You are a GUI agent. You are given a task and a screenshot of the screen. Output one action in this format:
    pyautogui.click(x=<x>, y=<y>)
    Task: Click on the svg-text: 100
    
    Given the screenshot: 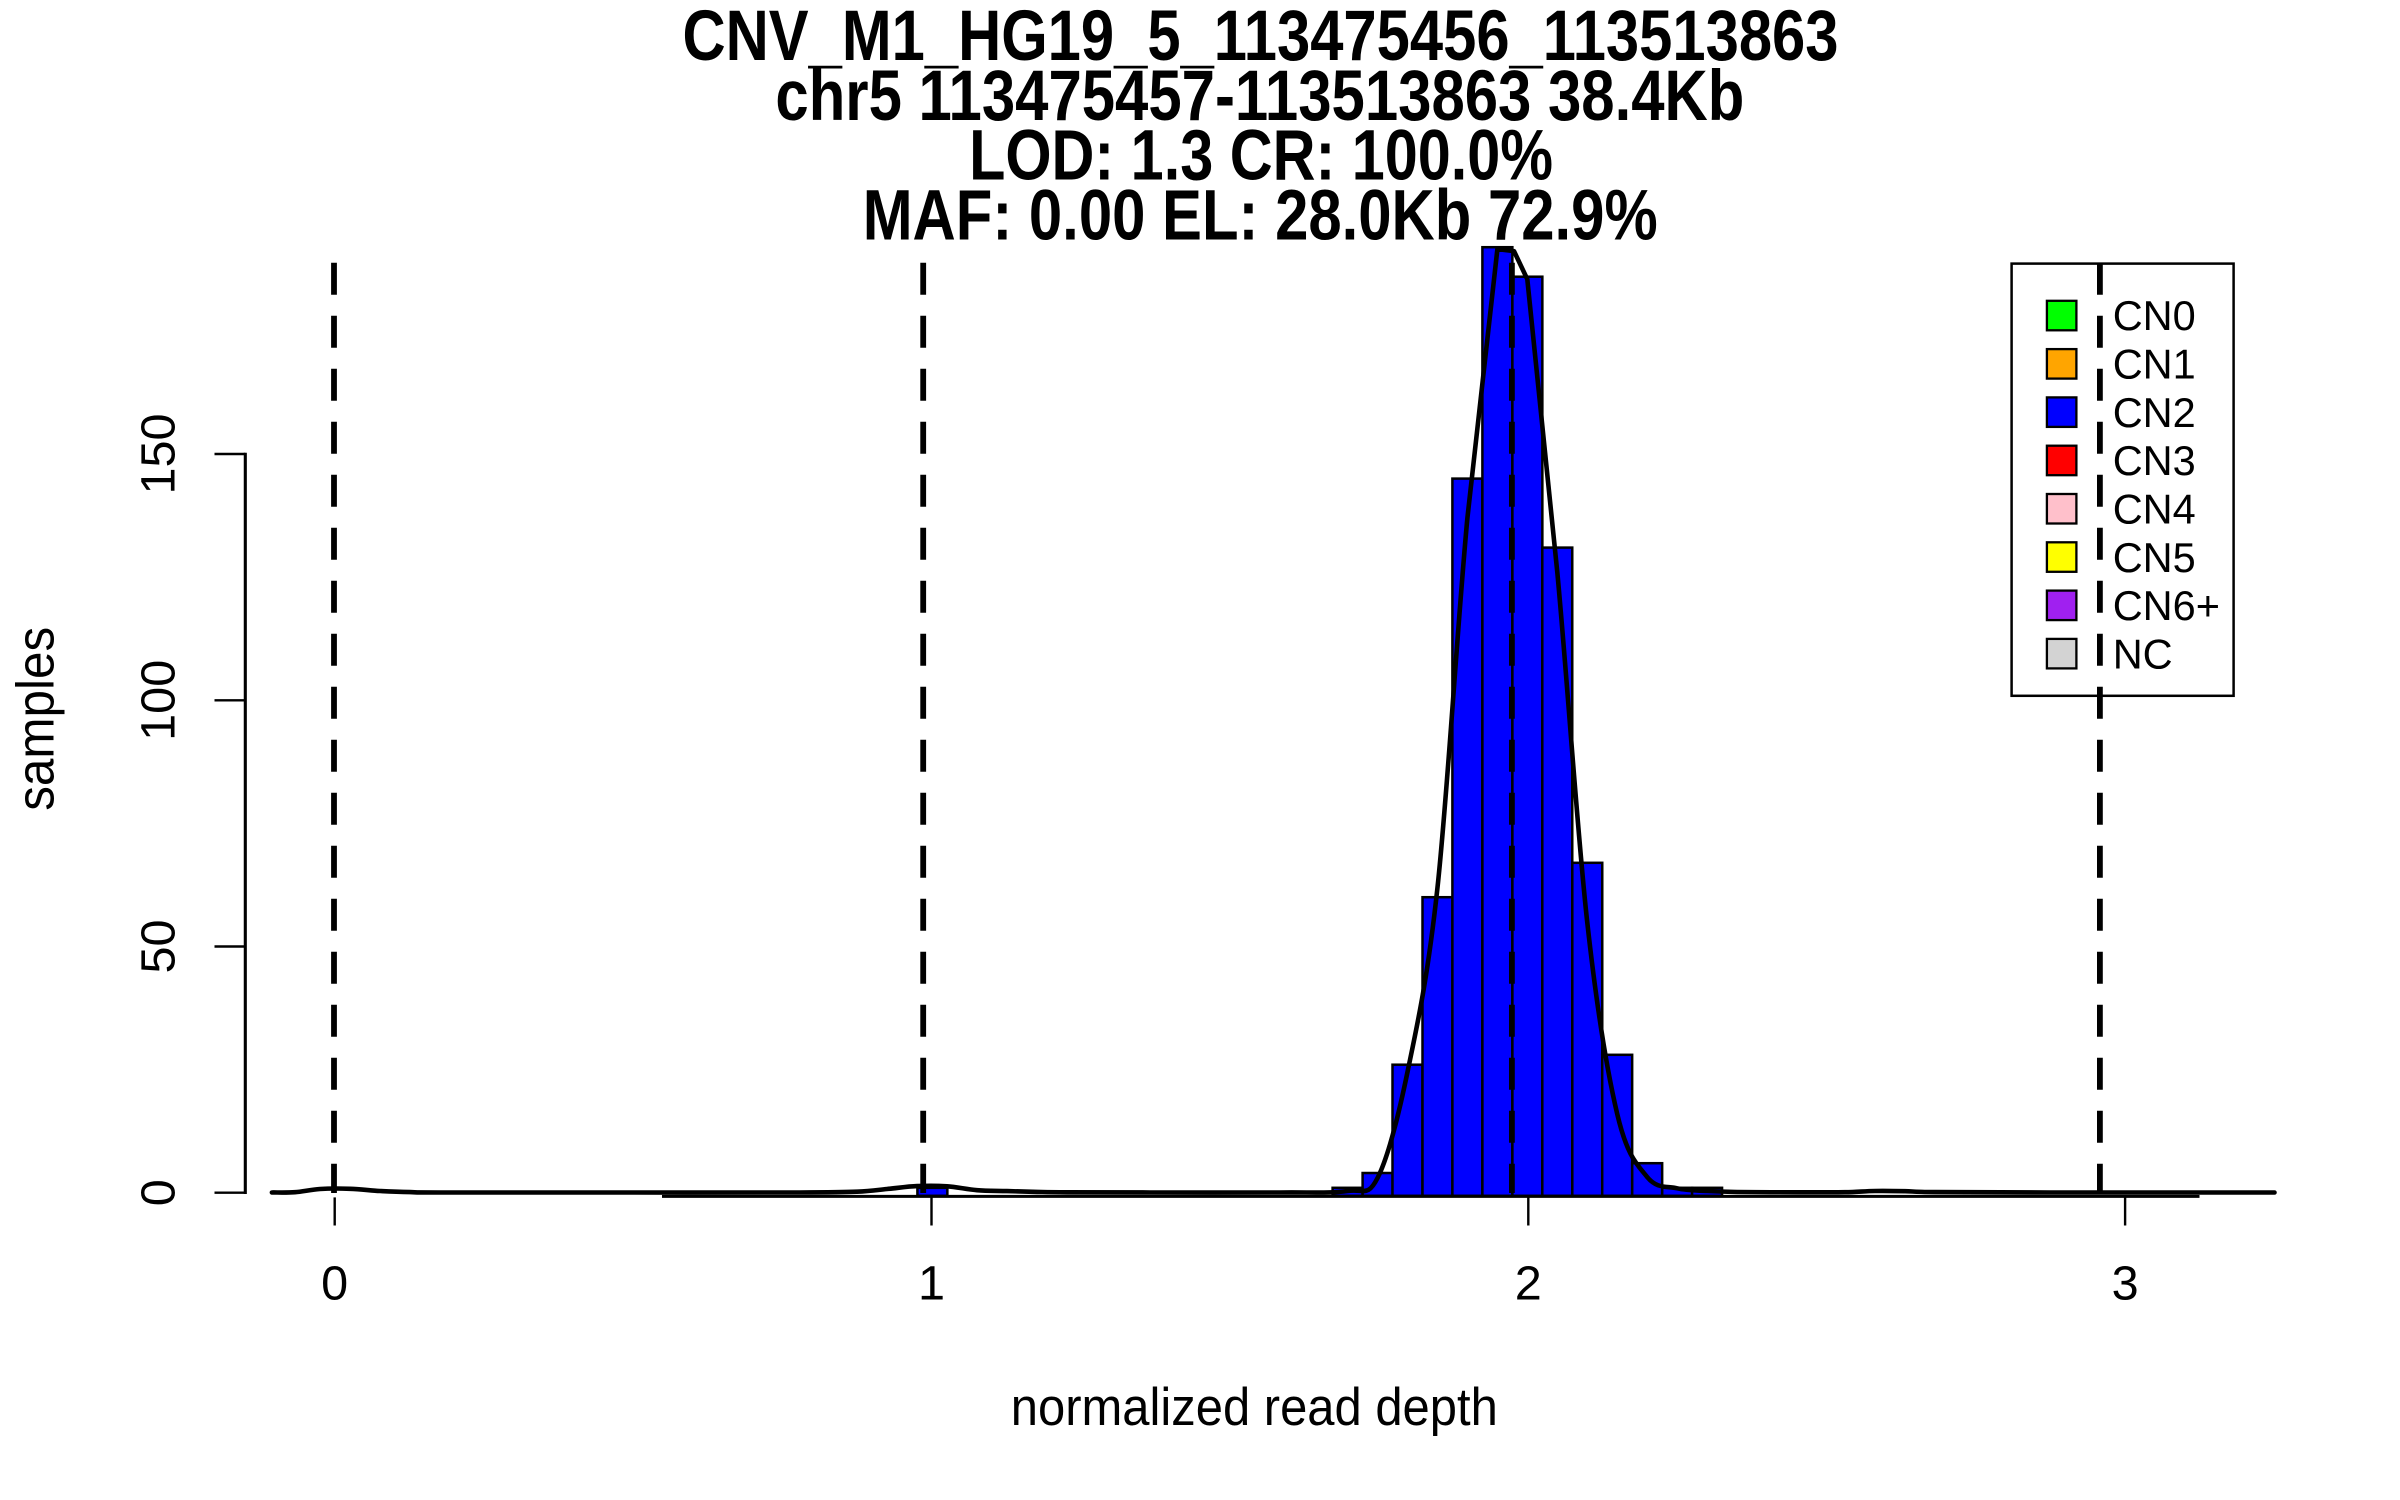 What is the action you would take?
    pyautogui.click(x=158, y=700)
    